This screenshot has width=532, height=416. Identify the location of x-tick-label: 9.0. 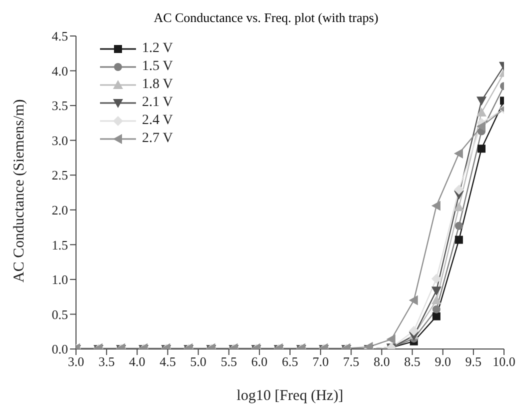
(442, 362).